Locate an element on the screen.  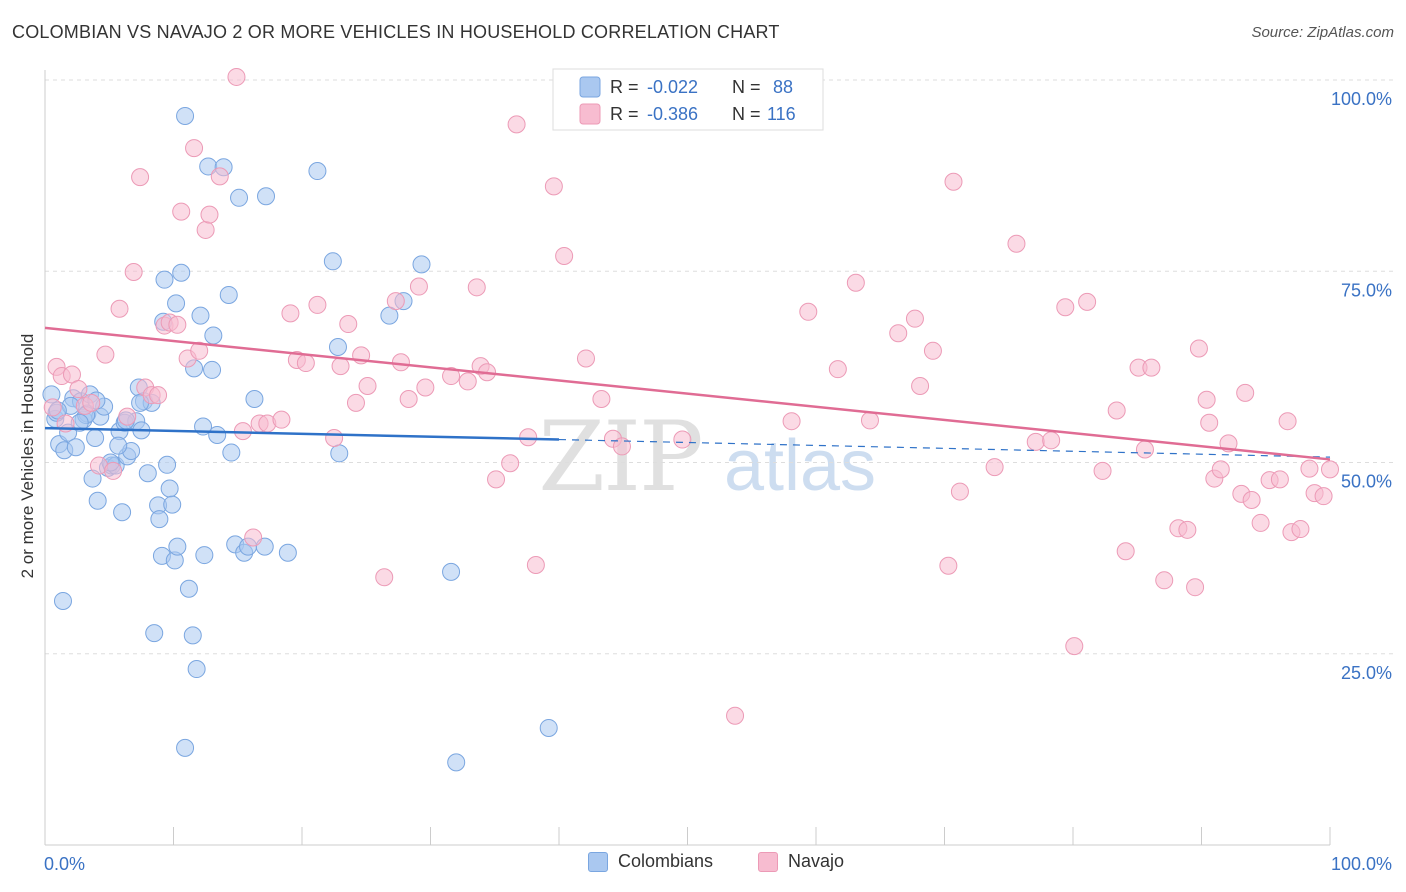
trend-lines is located at coordinates (687, 393).